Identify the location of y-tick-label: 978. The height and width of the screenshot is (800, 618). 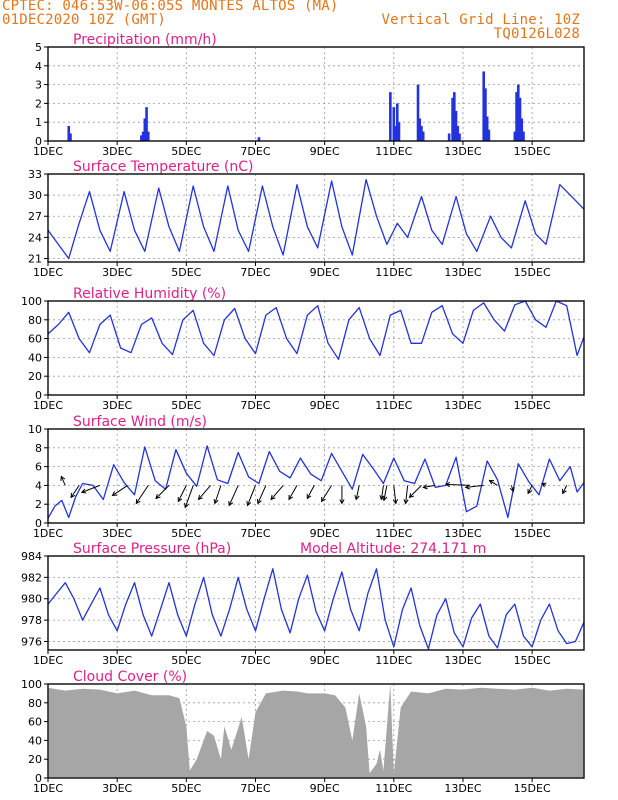
(31, 620).